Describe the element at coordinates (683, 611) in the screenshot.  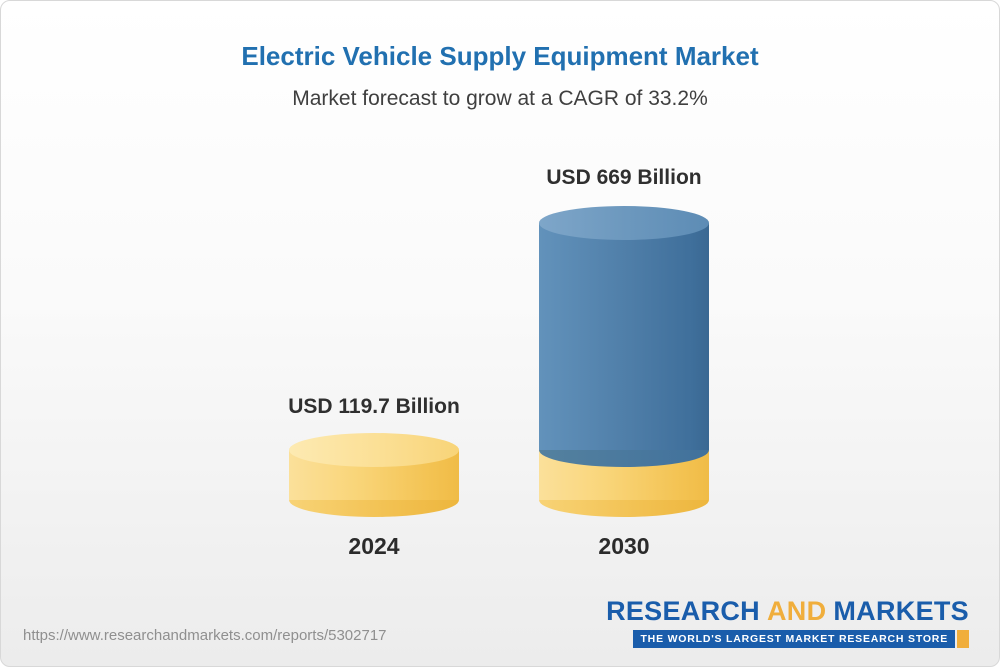
I see `logo-word-research: RESEARCH` at that location.